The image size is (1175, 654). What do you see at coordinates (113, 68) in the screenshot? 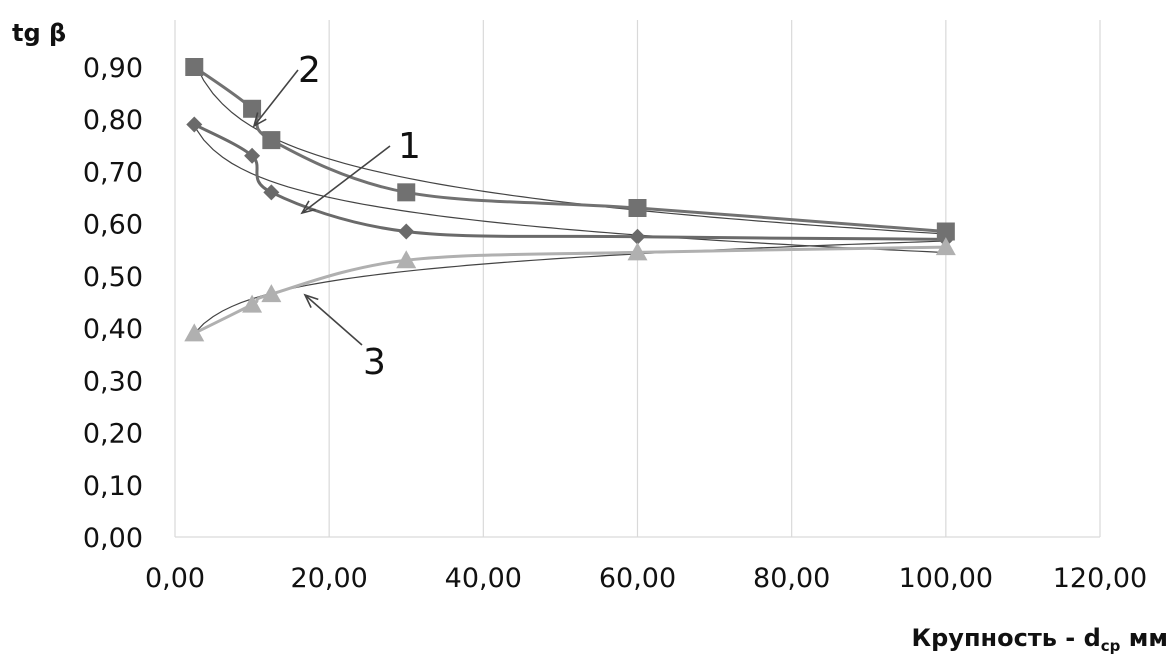
I see `y-tick-label: 0,90` at bounding box center [113, 68].